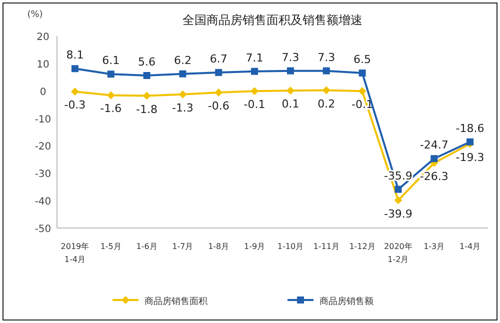 The image size is (500, 323). Describe the element at coordinates (470, 246) in the screenshot. I see `x-tick-label: 1-4月` at that location.